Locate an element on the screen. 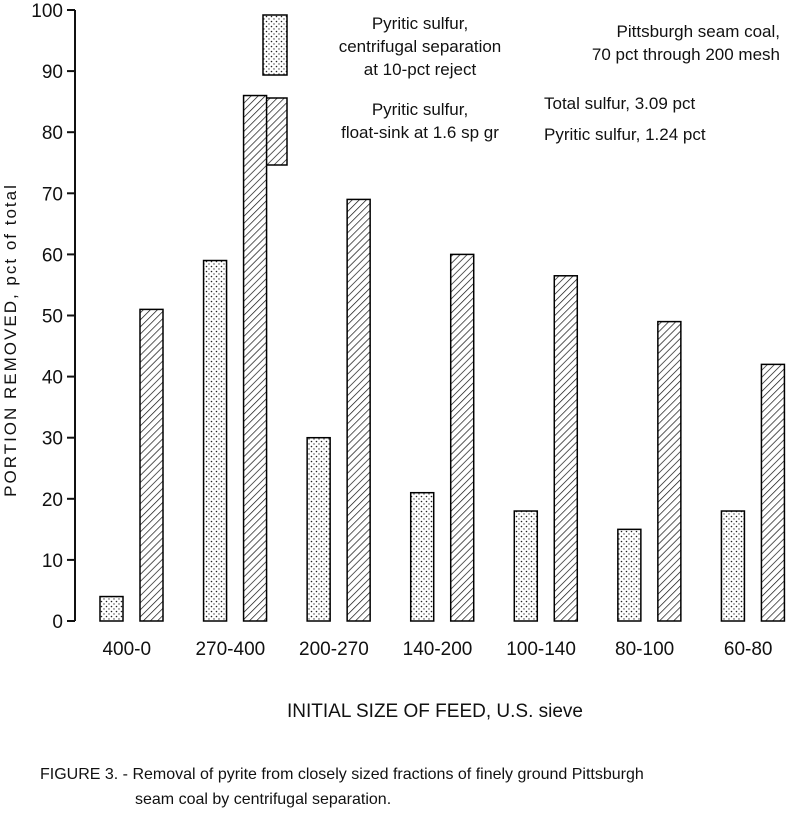 Image resolution: width=800 pixels, height=823 pixels. x-tick-label: 60-80 is located at coordinates (748, 649).